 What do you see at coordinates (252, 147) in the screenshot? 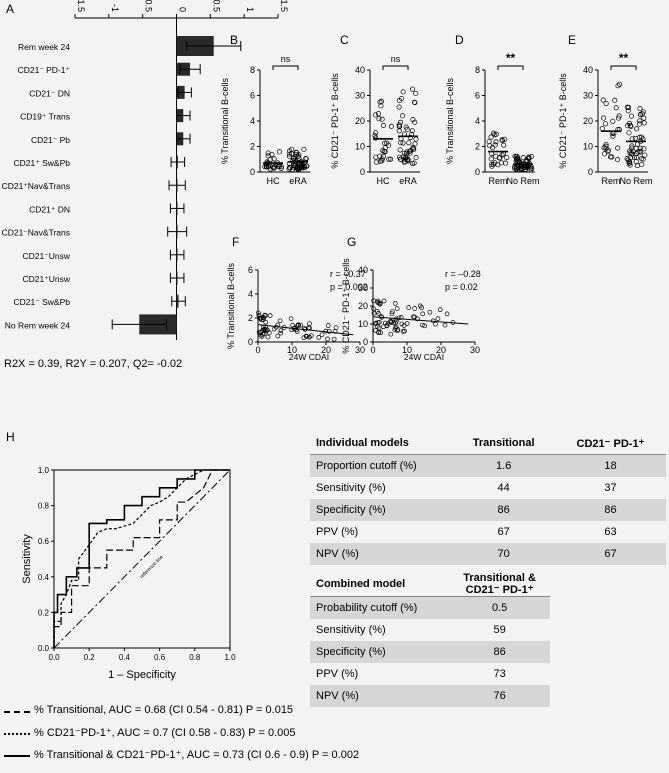
I see `y-tick-label: 2` at bounding box center [252, 147].